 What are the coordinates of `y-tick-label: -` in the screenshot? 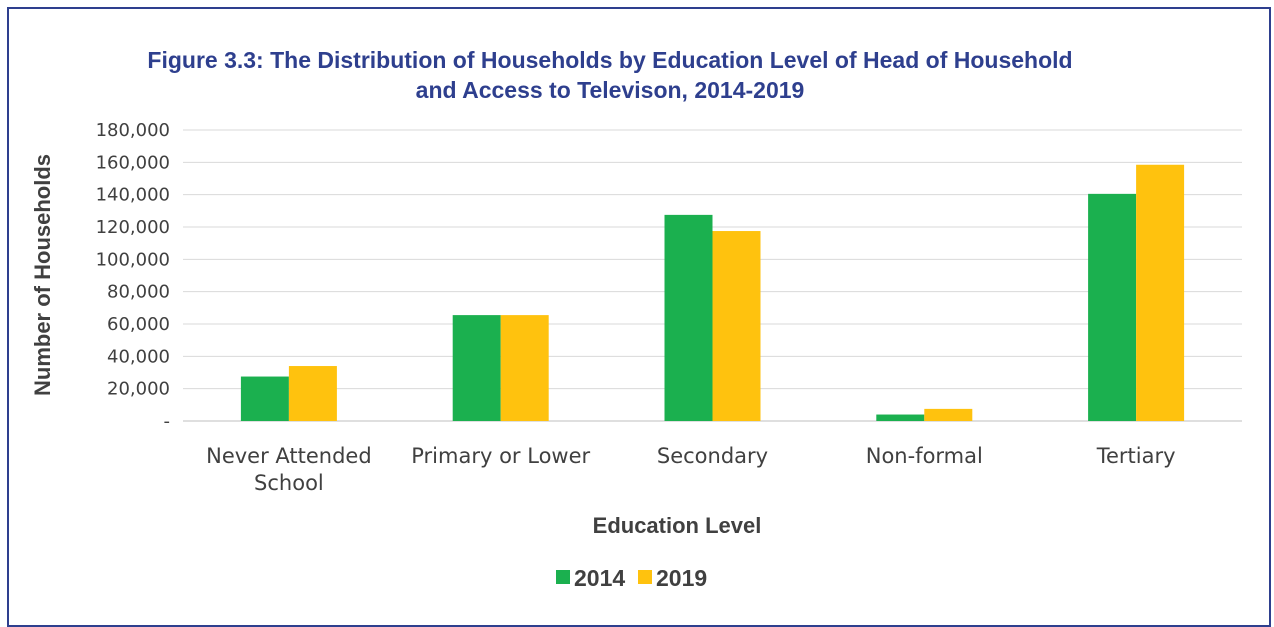 It's located at (167, 421).